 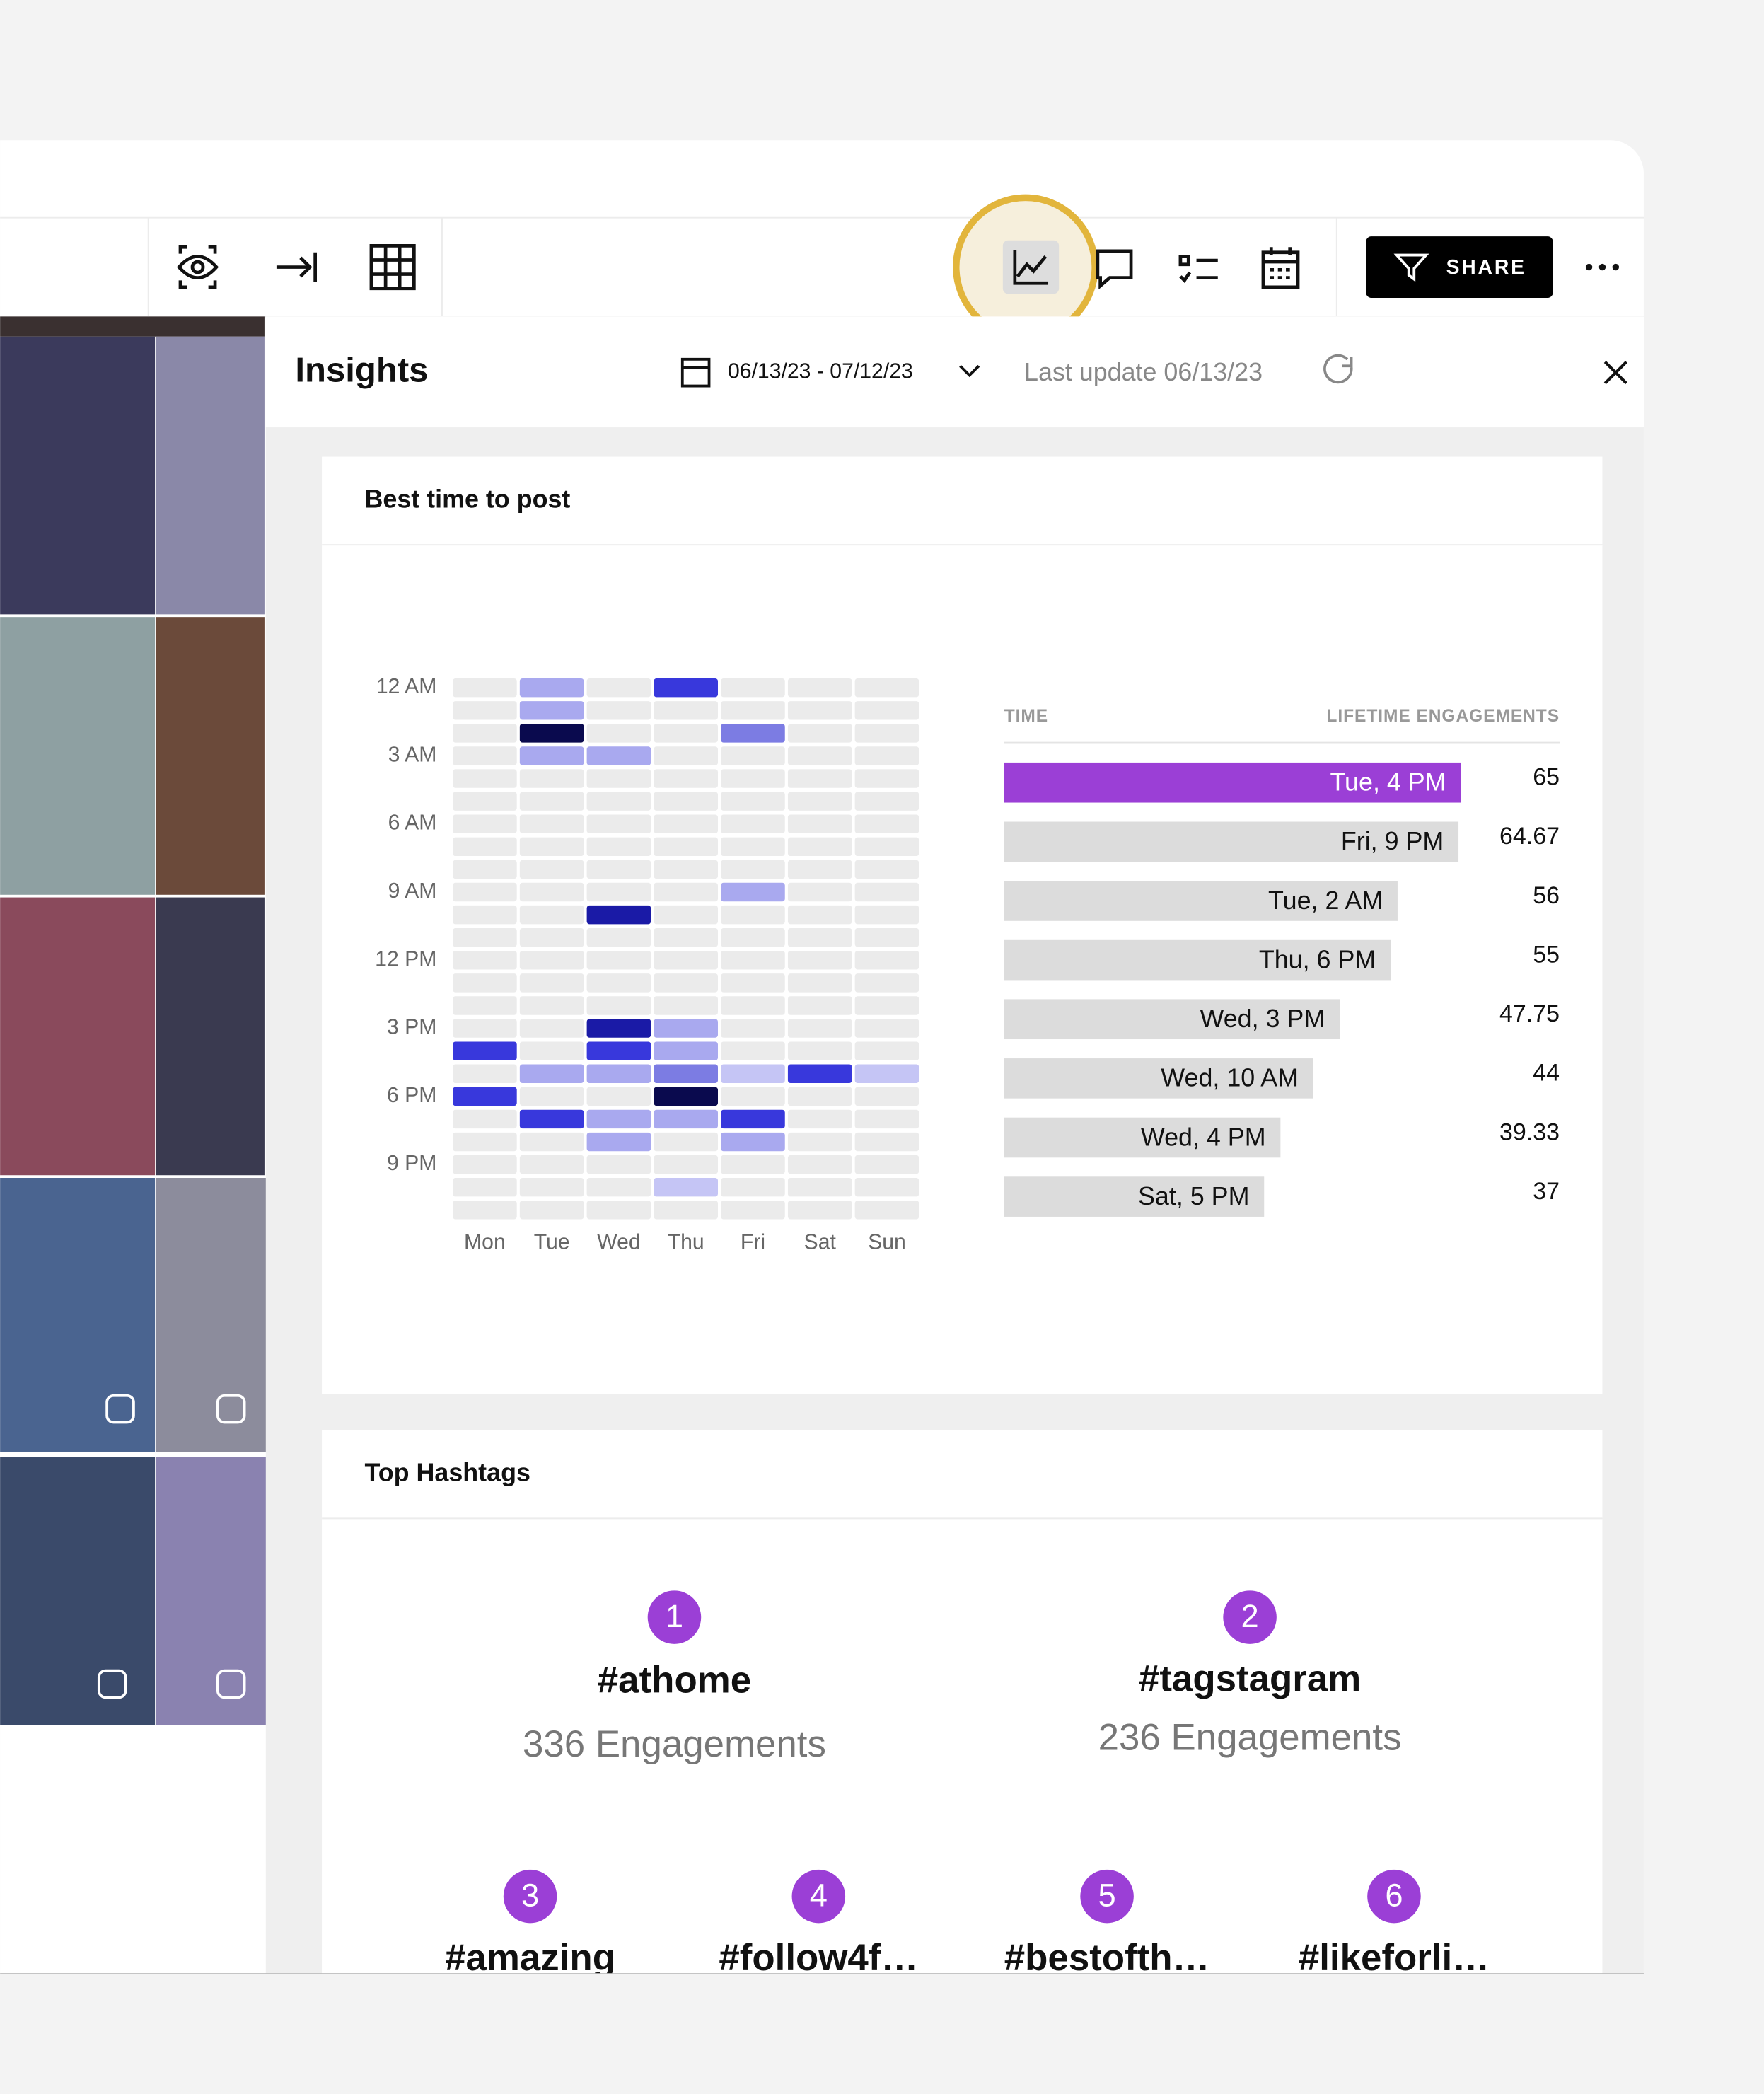 I want to click on close-icon, so click(x=1615, y=373).